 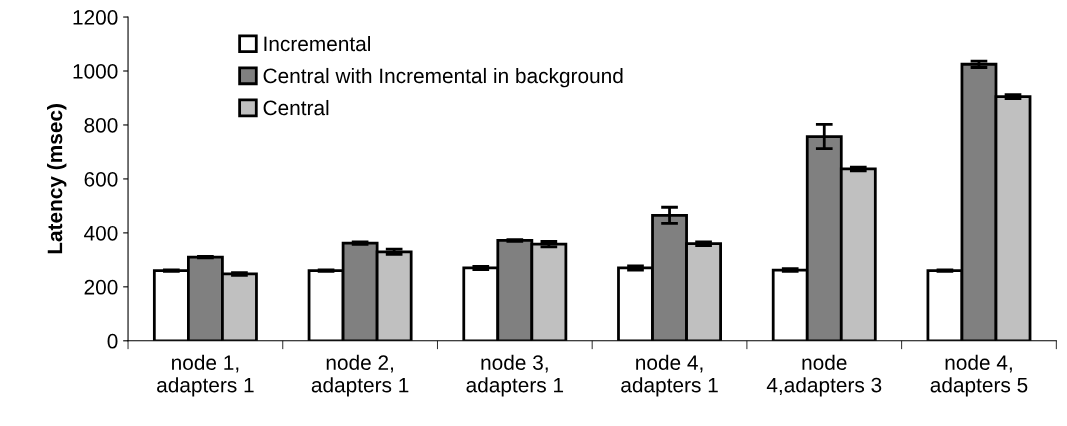 I want to click on y-axis-title: Latency (msec), so click(x=57, y=179).